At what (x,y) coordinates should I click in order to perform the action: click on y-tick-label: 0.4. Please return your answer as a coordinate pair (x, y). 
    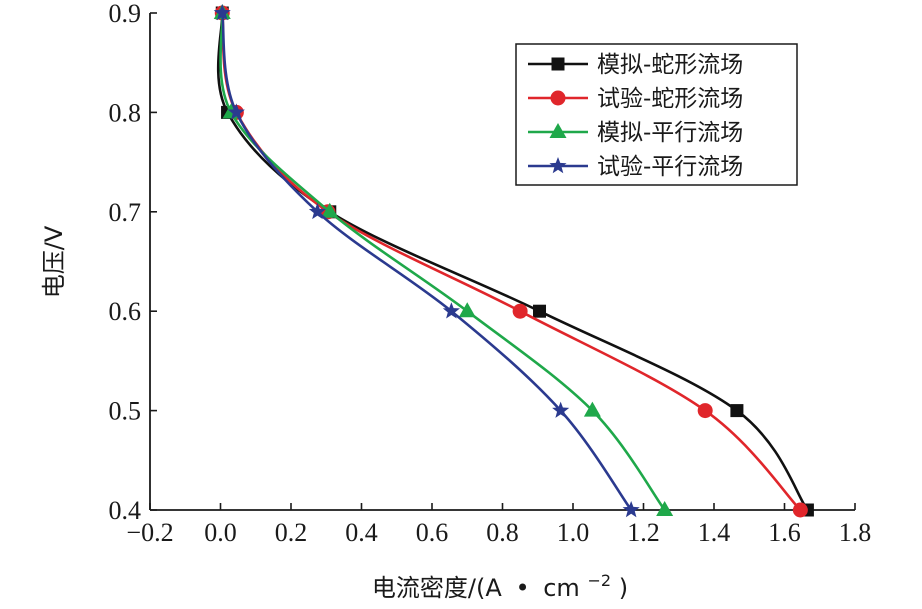
    Looking at the image, I should click on (125, 510).